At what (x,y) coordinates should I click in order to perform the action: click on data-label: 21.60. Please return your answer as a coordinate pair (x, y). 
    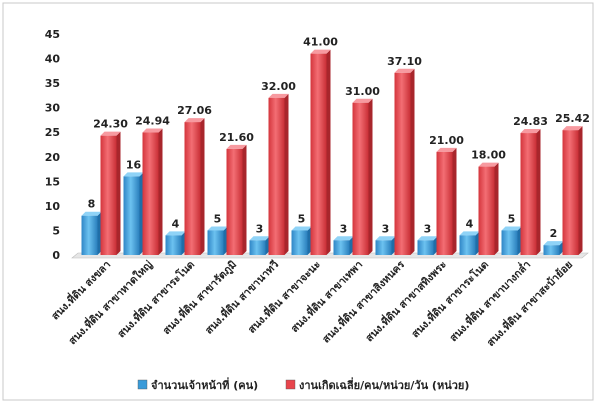
    Looking at the image, I should click on (236, 137).